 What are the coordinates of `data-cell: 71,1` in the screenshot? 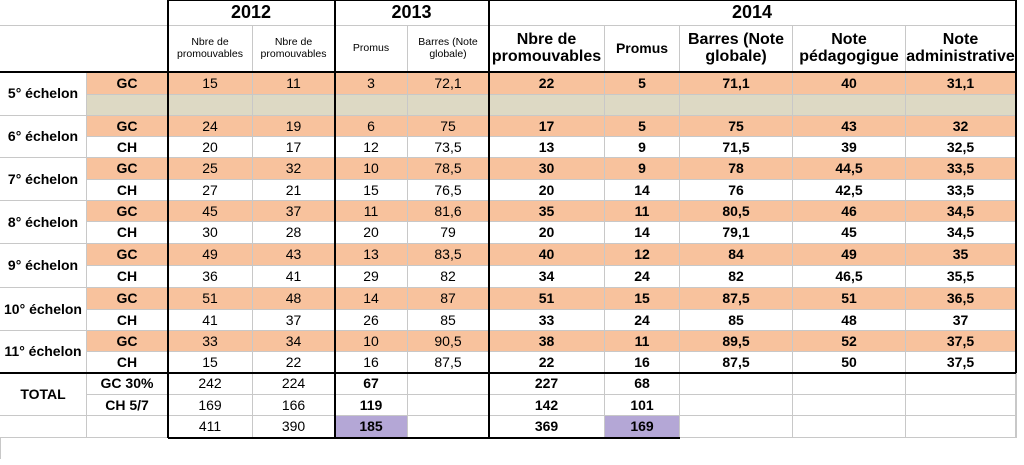 It's located at (736, 83).